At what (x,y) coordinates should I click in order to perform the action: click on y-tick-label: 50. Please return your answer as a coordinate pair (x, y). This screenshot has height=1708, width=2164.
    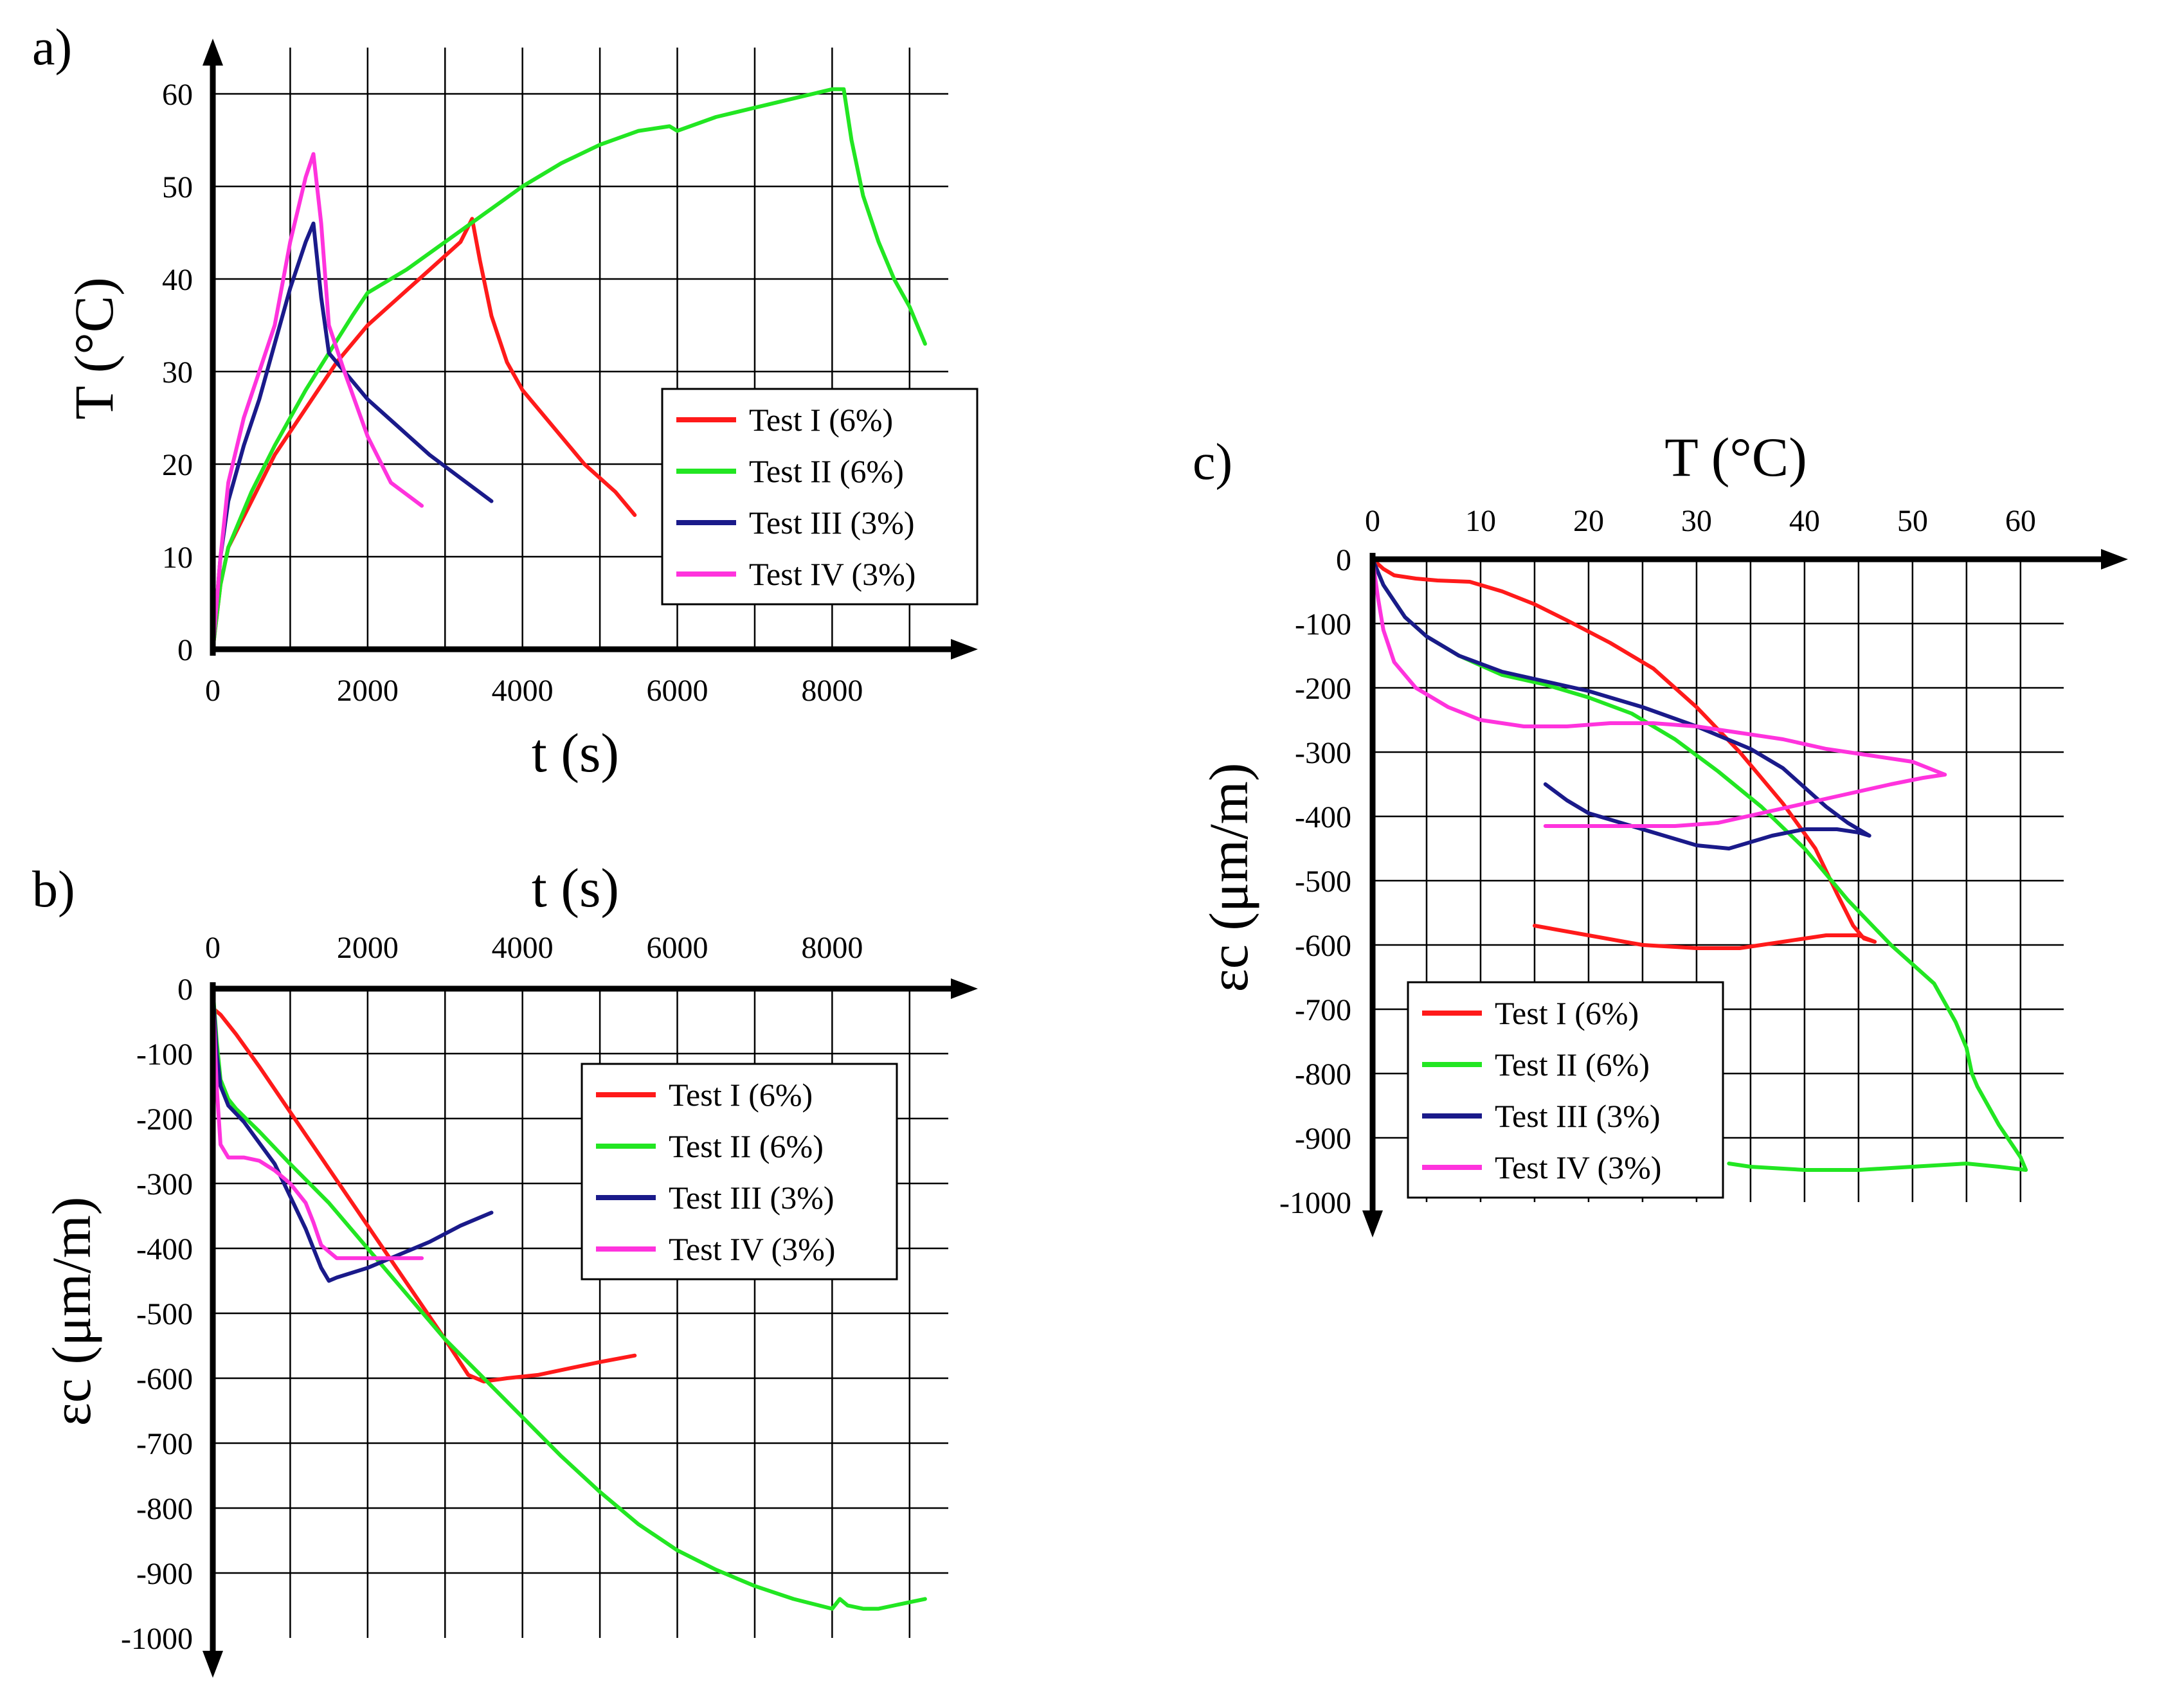
    Looking at the image, I should click on (177, 187).